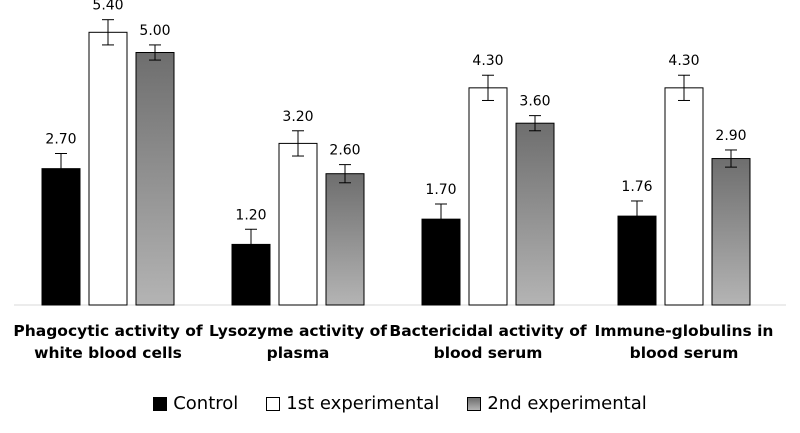 Image resolution: width=800 pixels, height=433 pixels. What do you see at coordinates (107, 7) in the screenshot?
I see `data-label: 5.40` at bounding box center [107, 7].